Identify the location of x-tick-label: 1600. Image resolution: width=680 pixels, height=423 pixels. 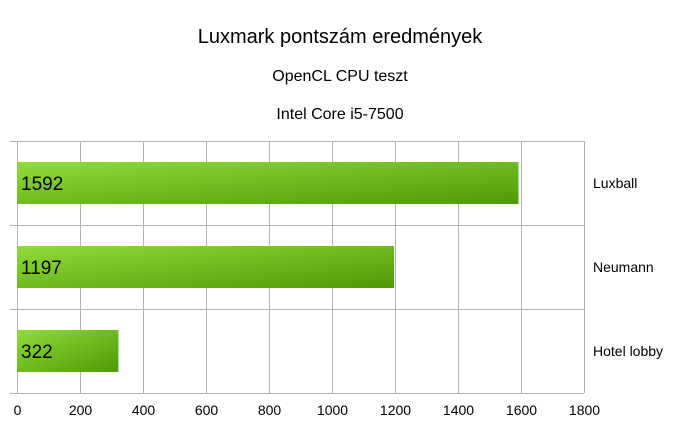
(521, 410).